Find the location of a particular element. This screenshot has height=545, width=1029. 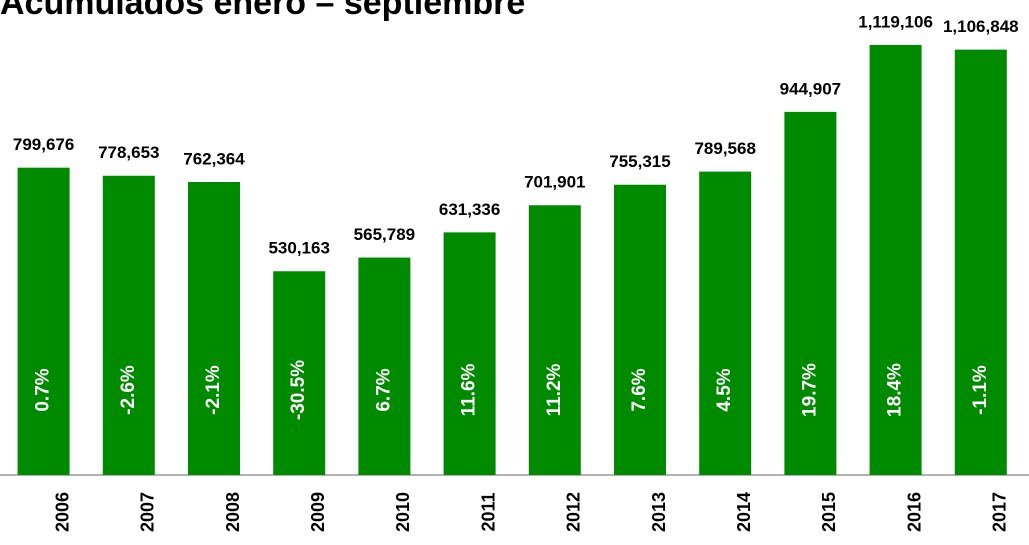

value-label: 799,676 is located at coordinates (43, 144).